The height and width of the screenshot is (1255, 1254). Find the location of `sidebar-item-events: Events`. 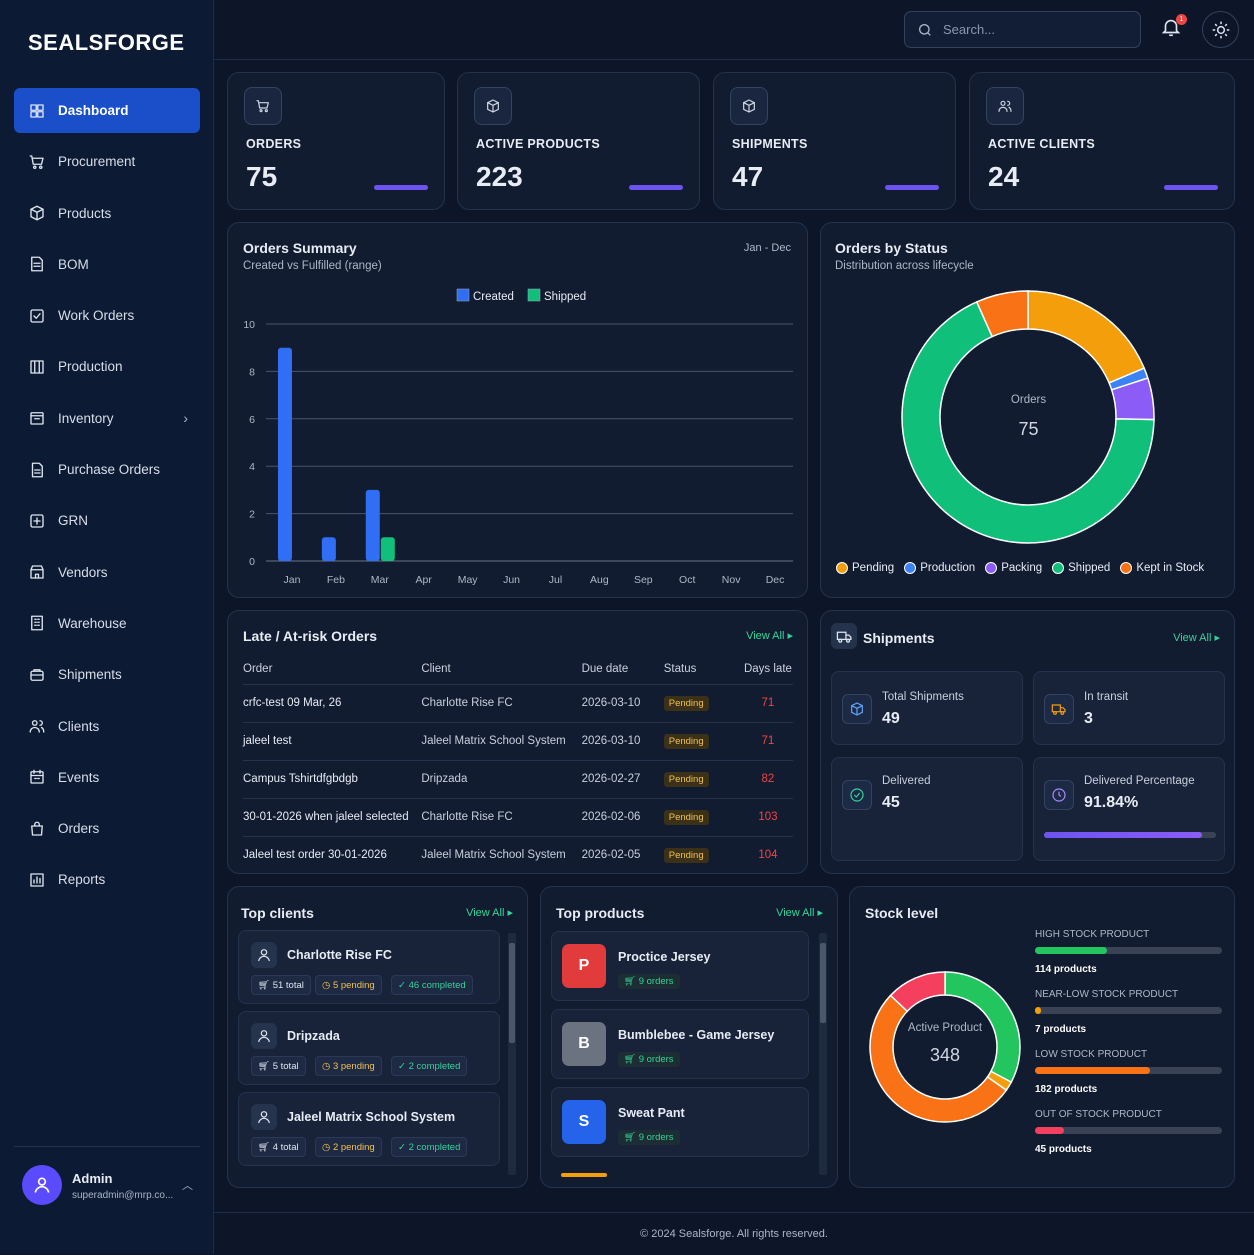

sidebar-item-events: Events is located at coordinates (107, 777).